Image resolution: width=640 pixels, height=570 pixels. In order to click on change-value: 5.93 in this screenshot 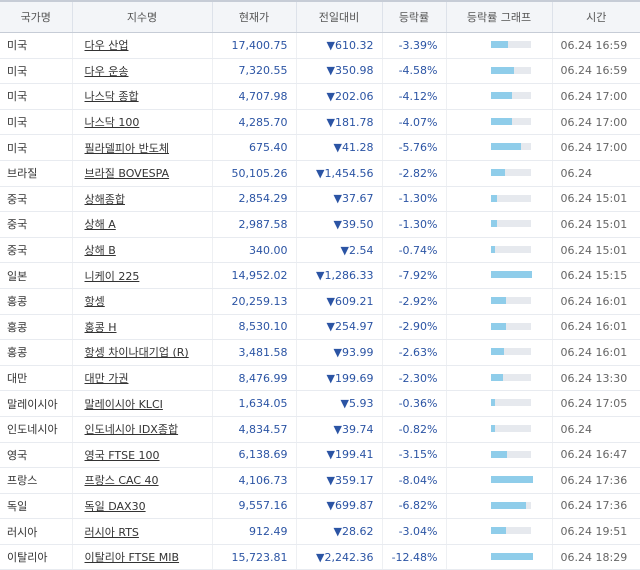, I will do `click(361, 404)`.